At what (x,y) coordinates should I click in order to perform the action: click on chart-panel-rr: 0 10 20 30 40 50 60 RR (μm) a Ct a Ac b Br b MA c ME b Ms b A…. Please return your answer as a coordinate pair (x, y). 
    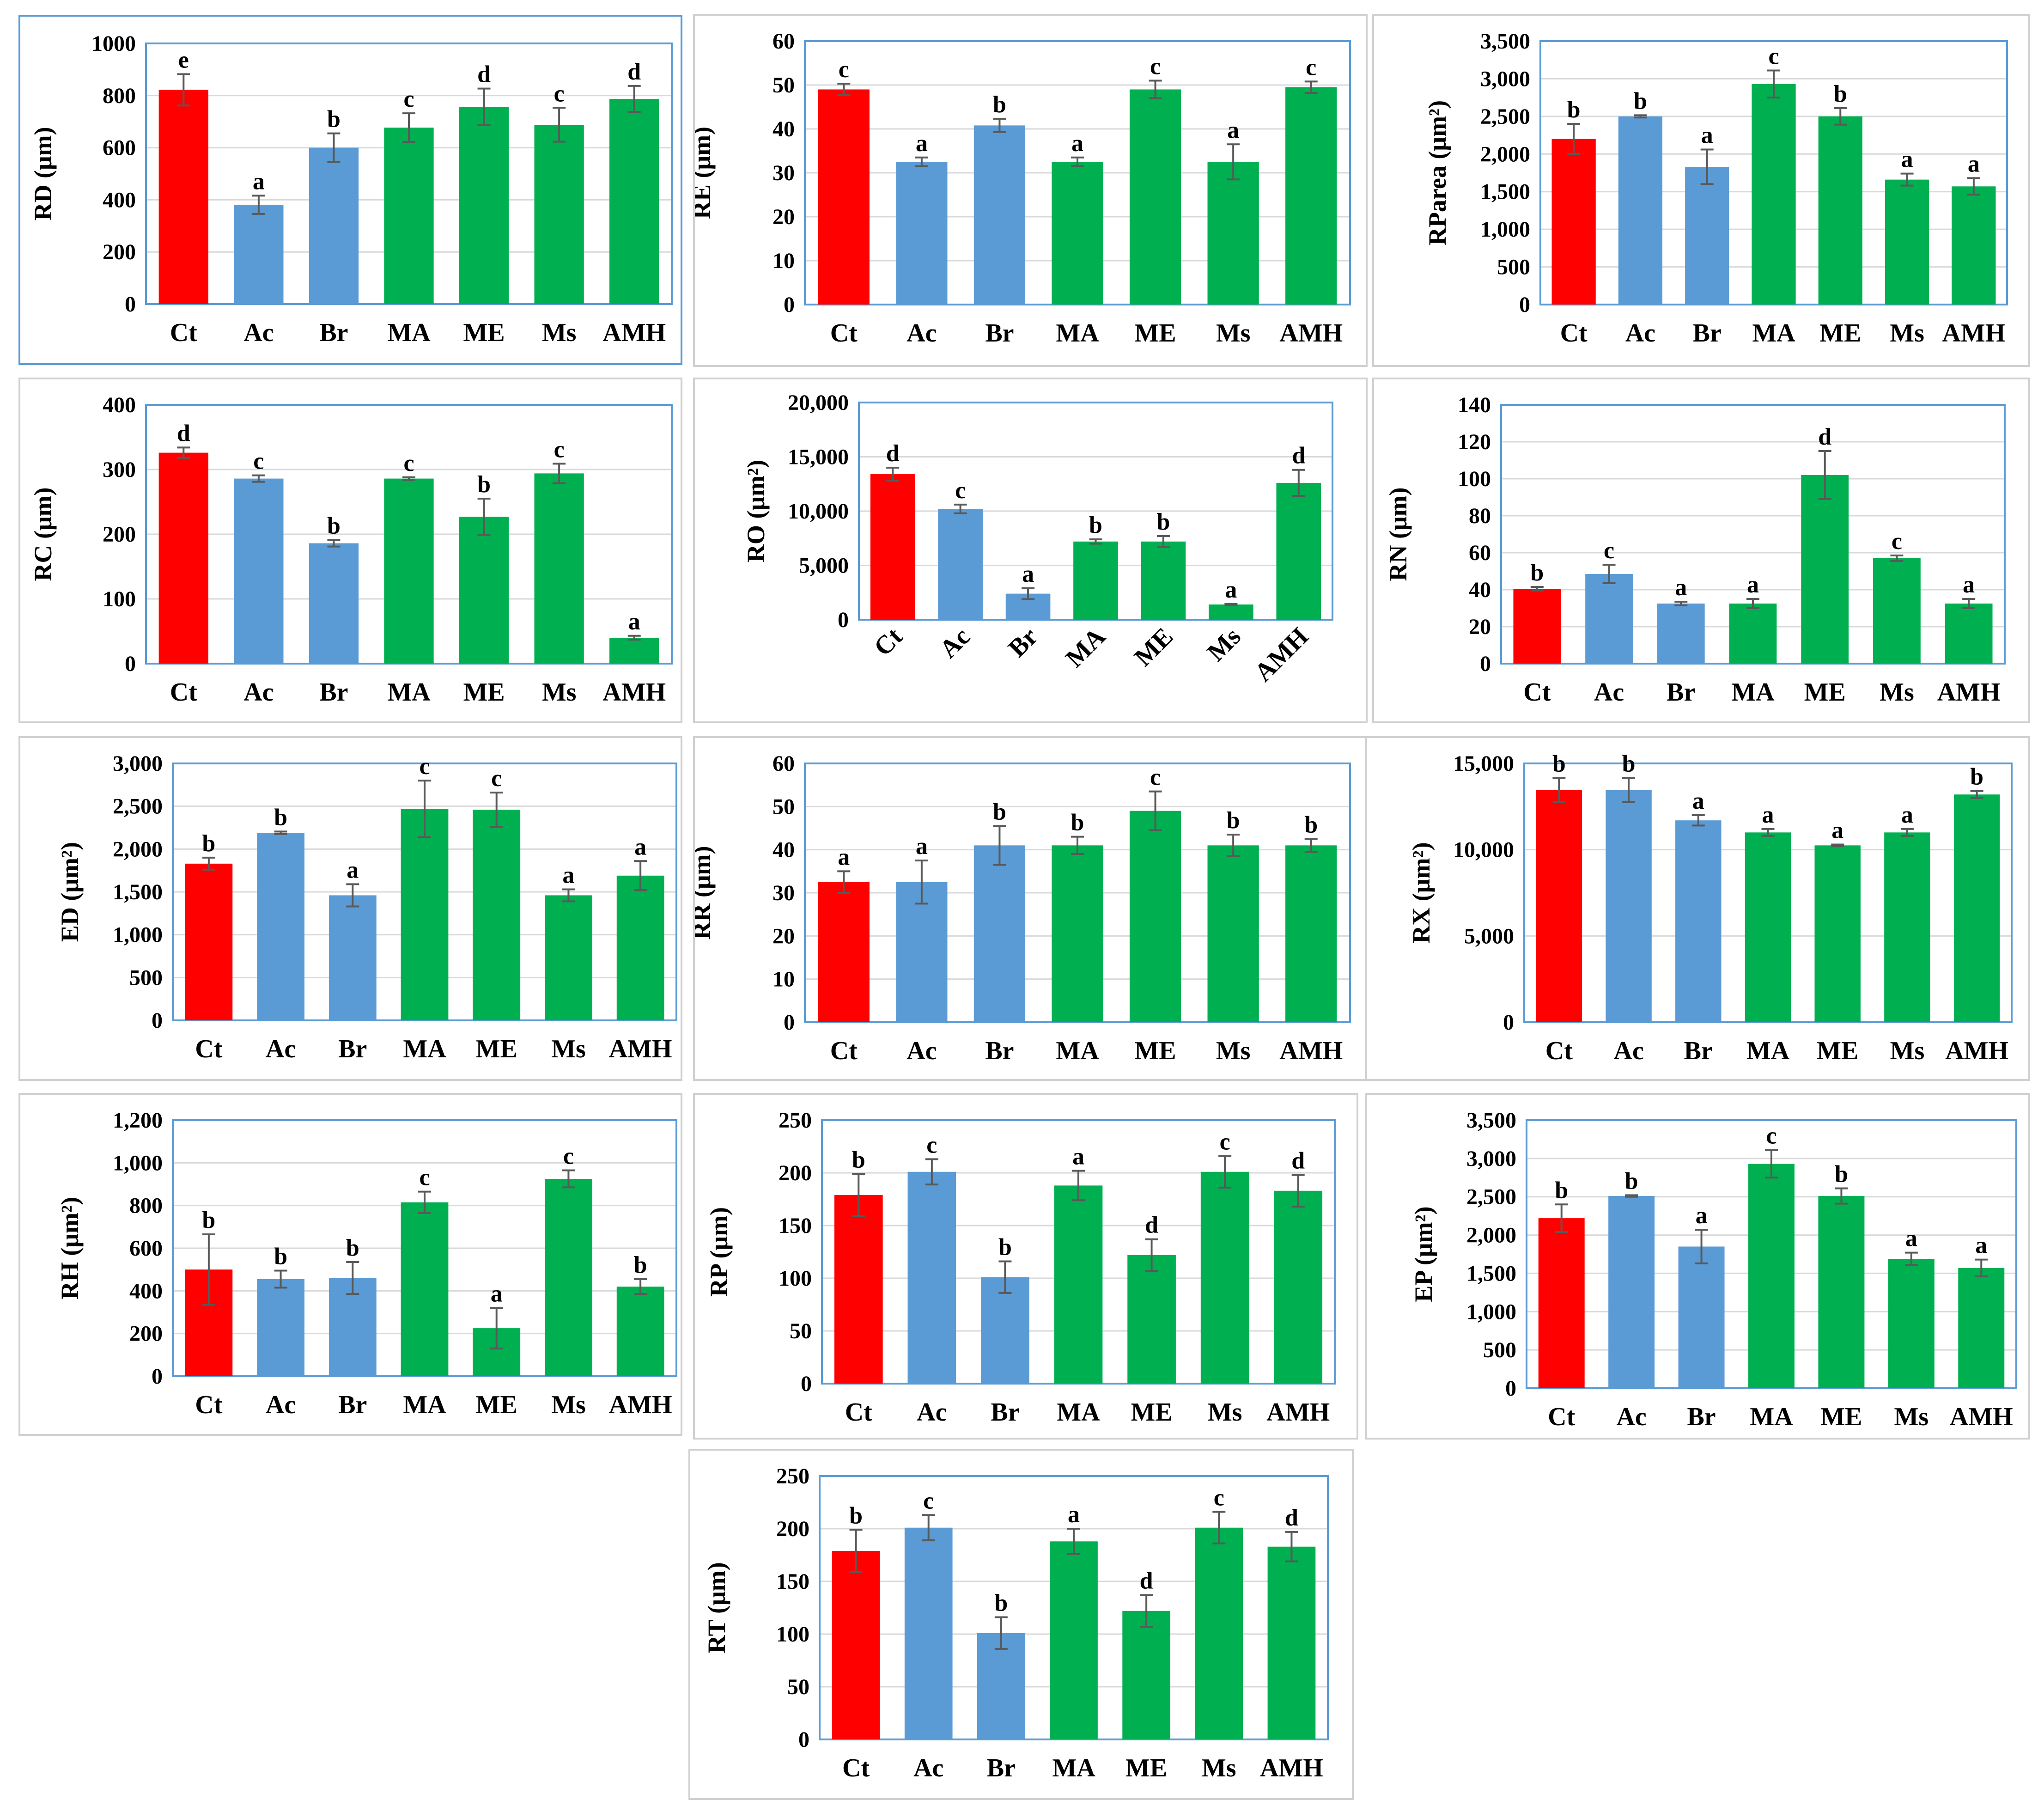
    Looking at the image, I should click on (1030, 908).